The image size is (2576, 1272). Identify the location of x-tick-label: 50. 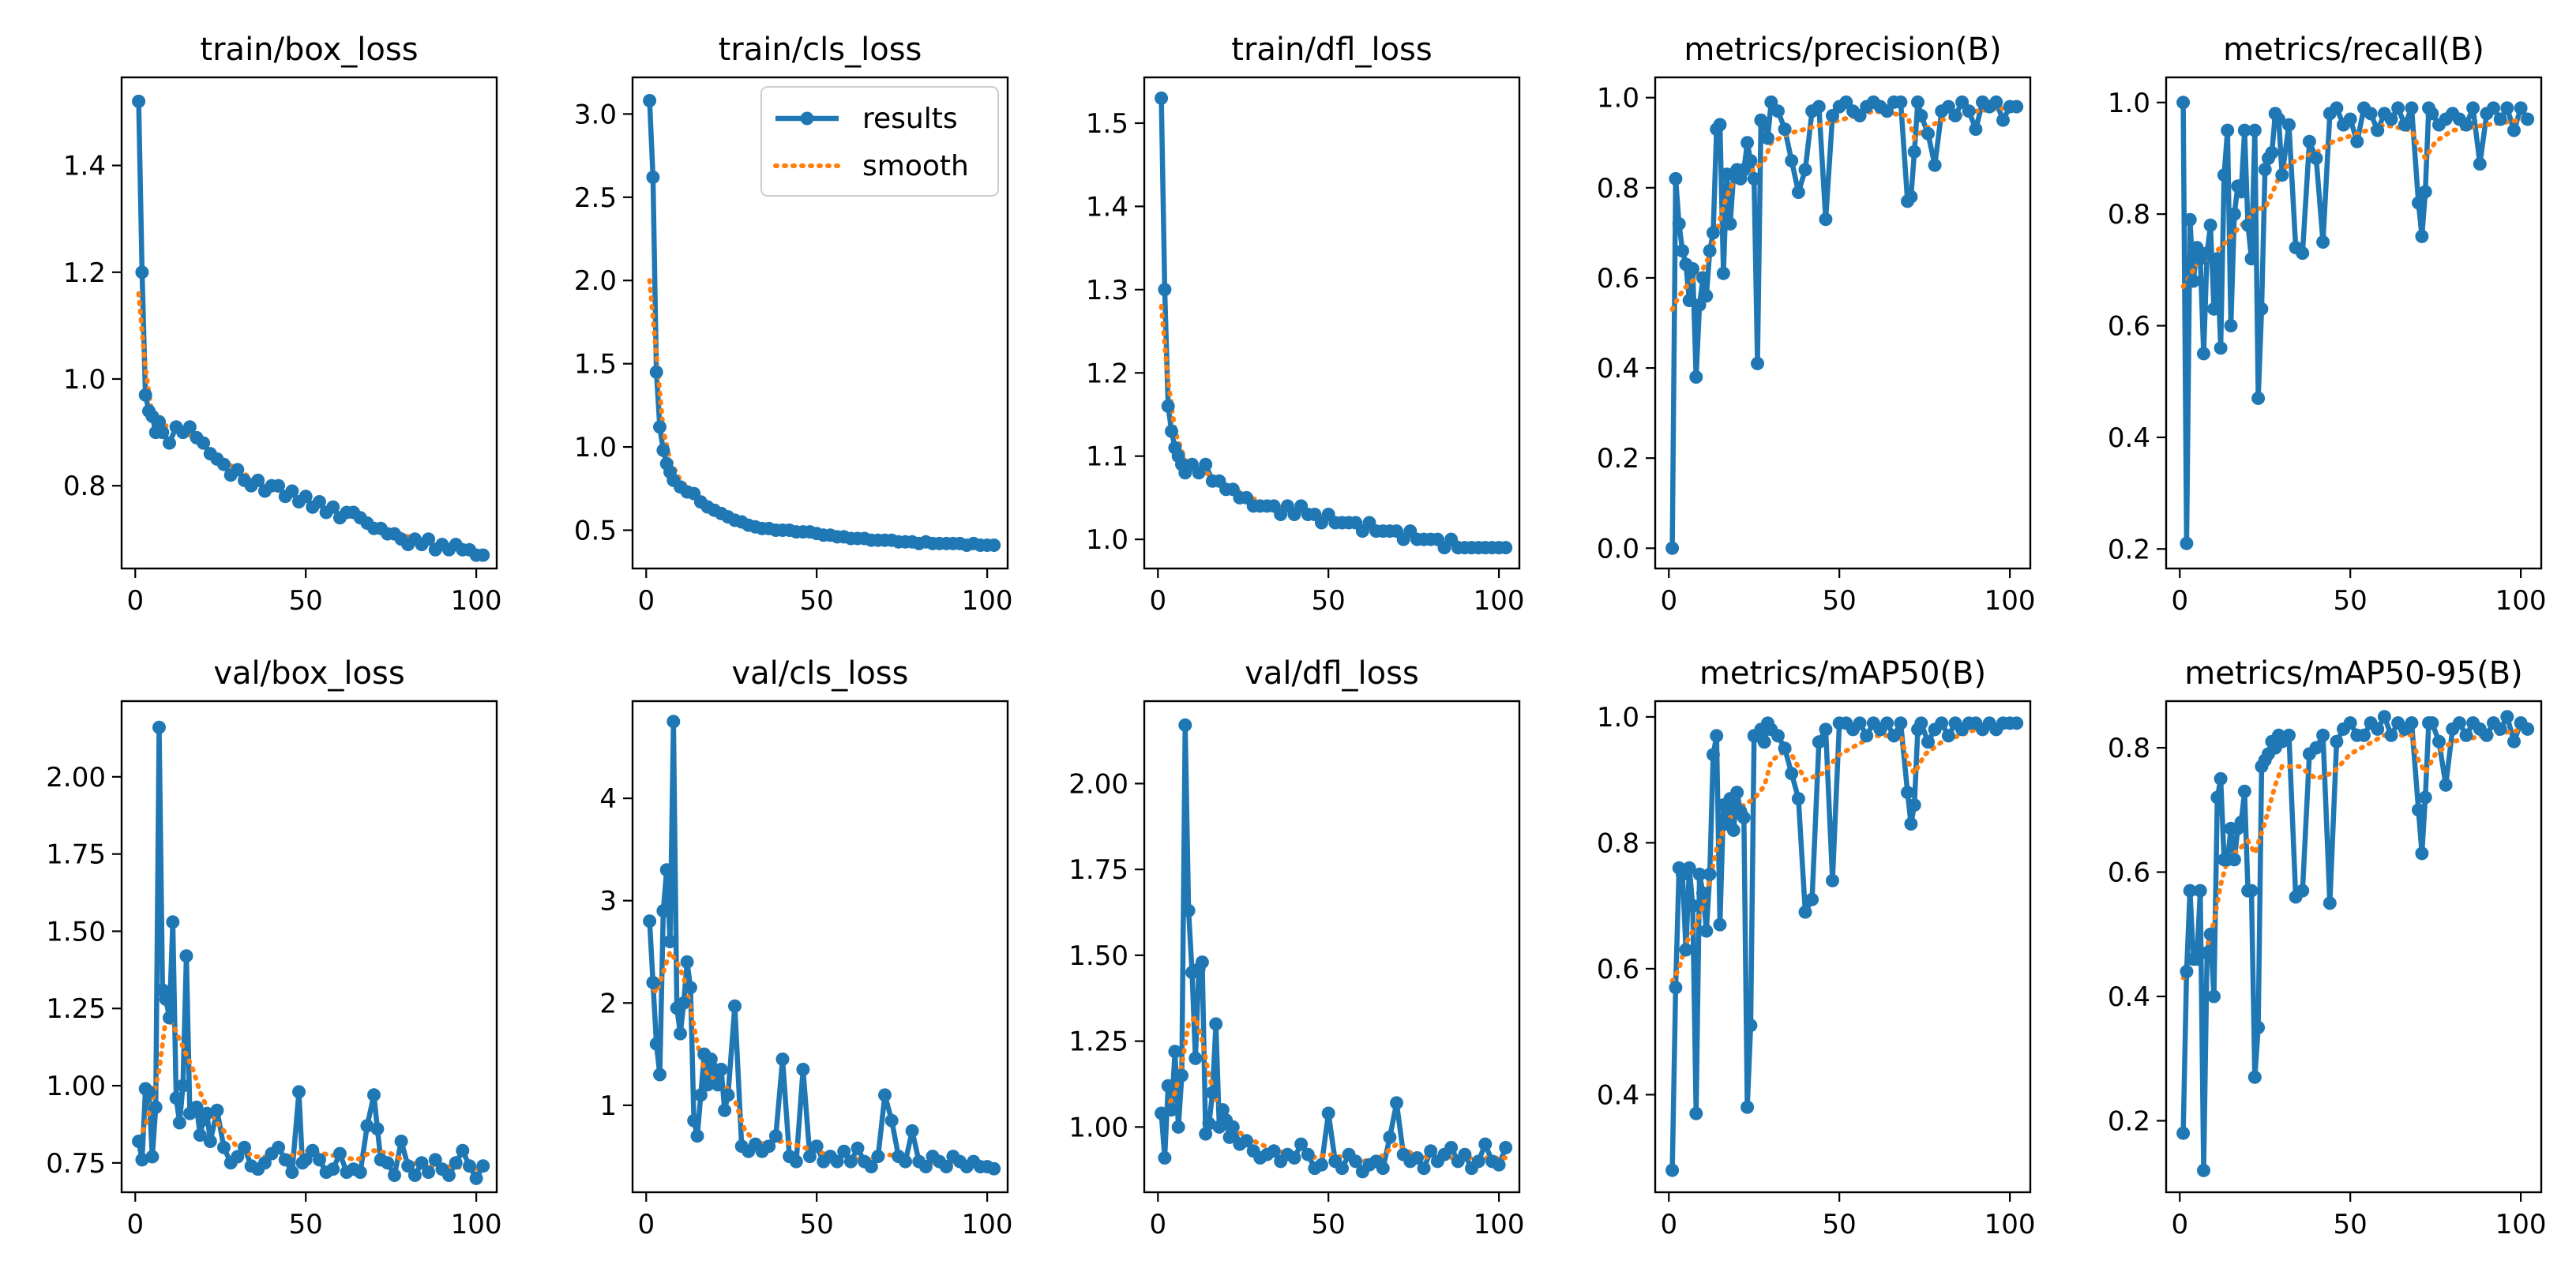
(306, 601).